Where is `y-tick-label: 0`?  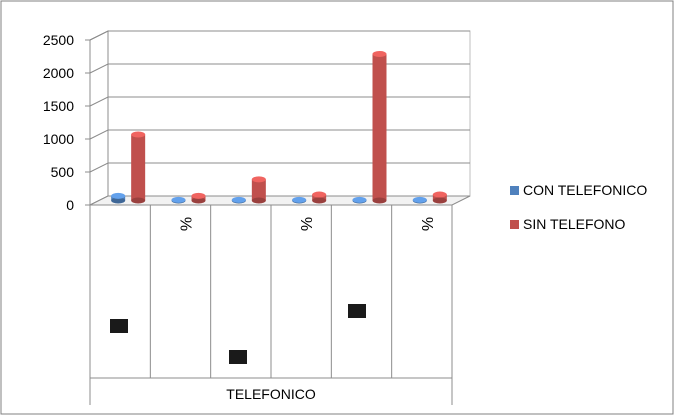
y-tick-label: 0 is located at coordinates (70, 205).